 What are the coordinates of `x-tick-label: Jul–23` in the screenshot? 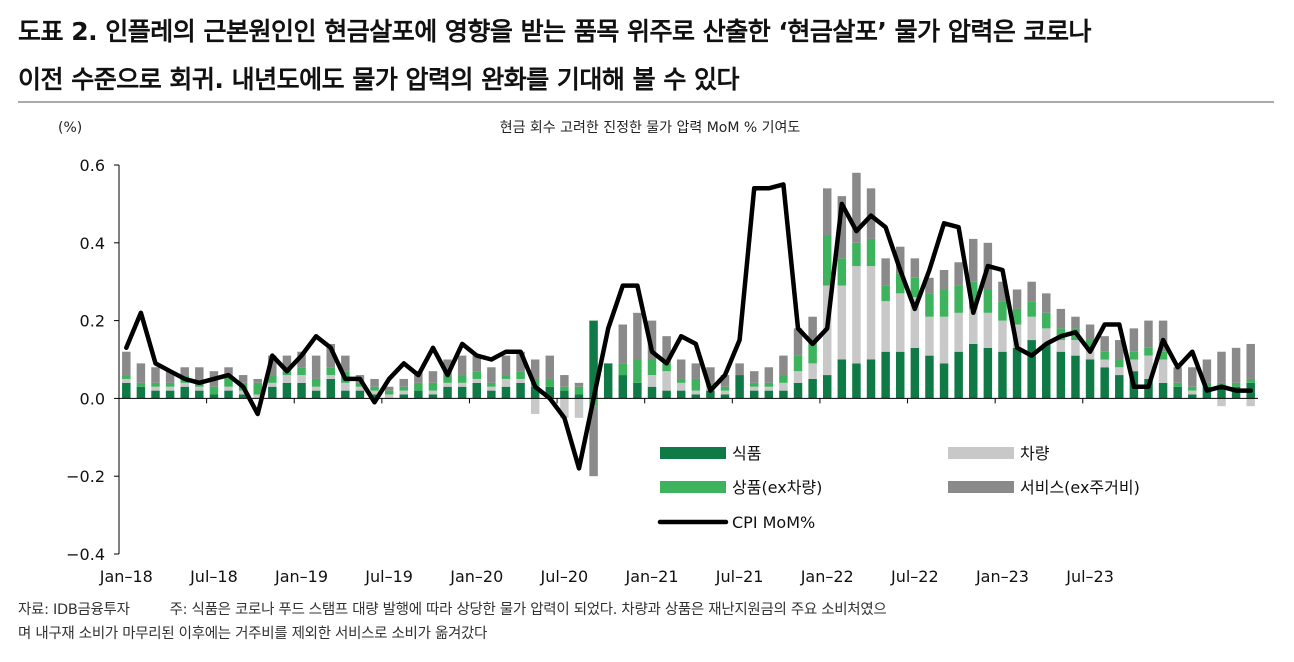 It's located at (1089, 576).